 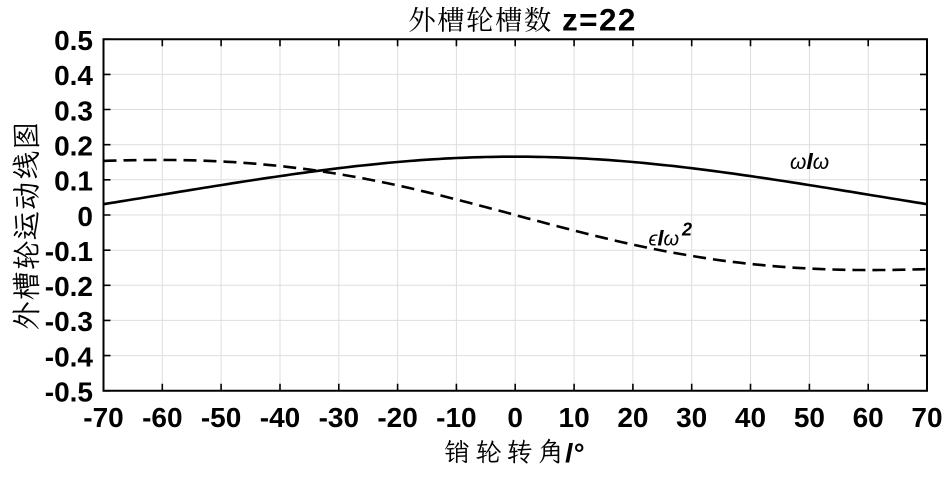 I want to click on svg-text: -0.1, so click(x=69, y=251).